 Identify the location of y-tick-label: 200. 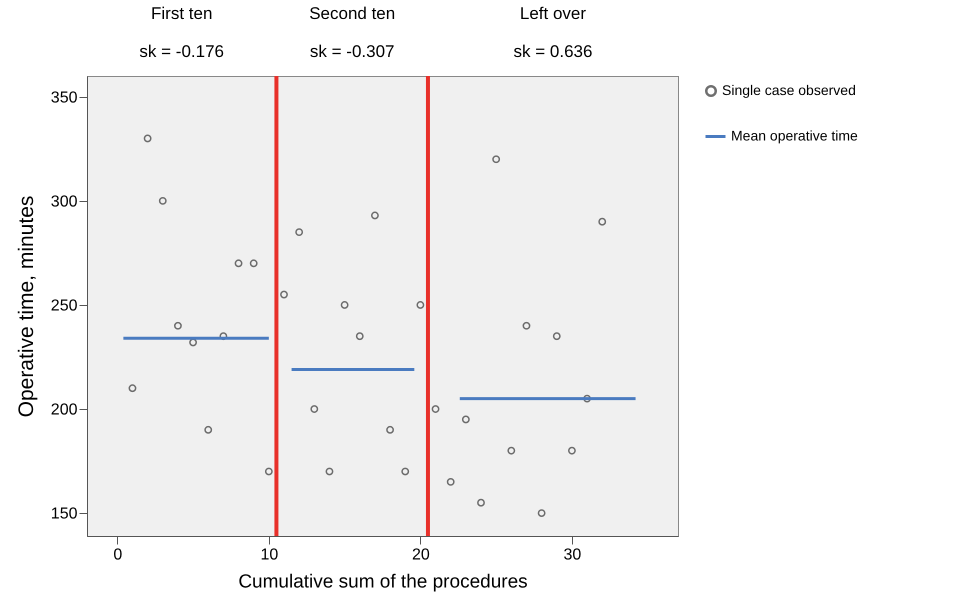
(64, 410).